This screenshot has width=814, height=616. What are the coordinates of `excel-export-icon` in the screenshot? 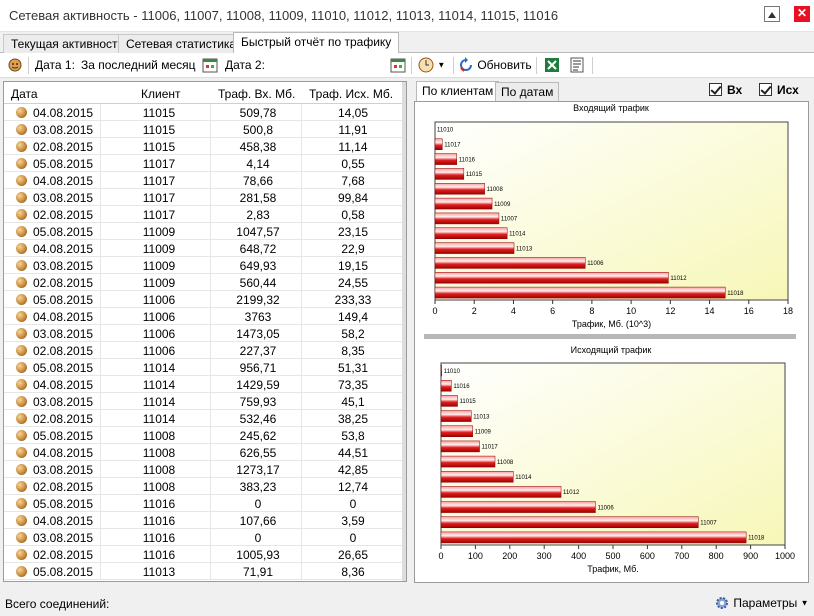 It's located at (552, 65).